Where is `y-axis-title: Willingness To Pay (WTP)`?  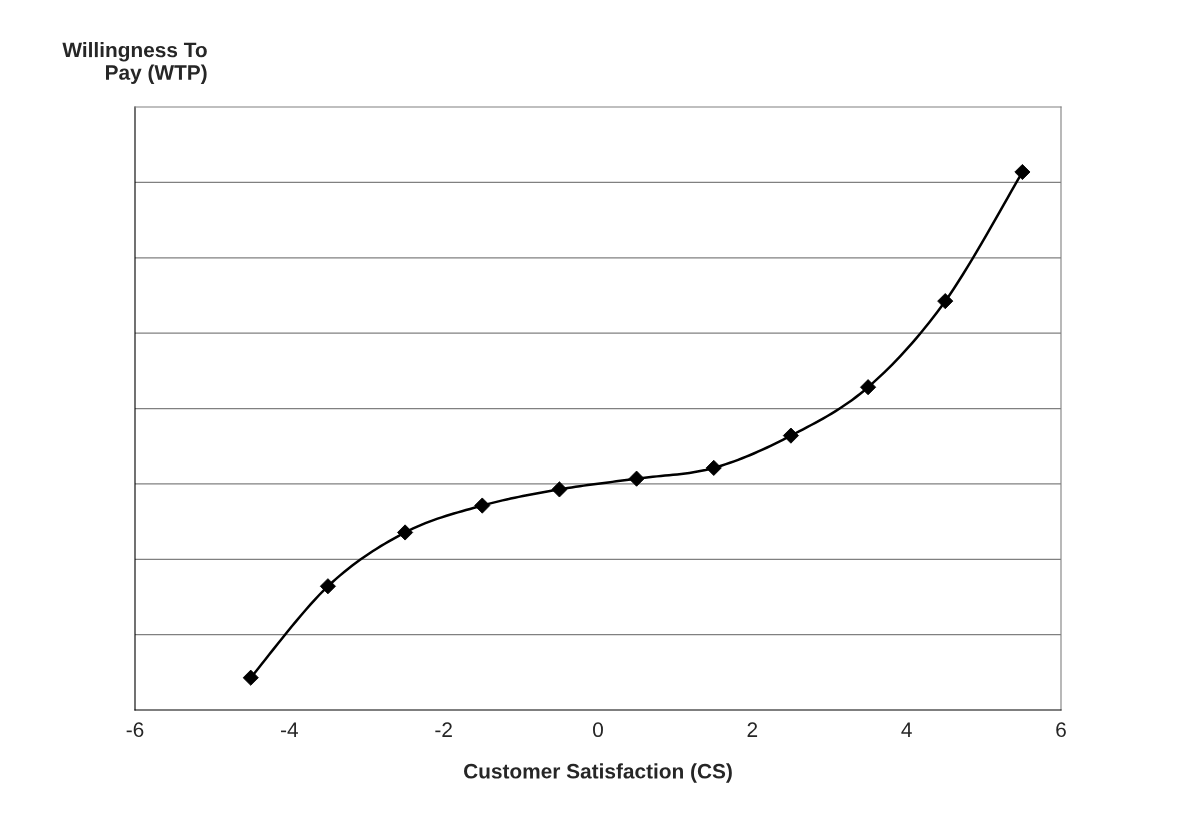
y-axis-title: Willingness To Pay (WTP) is located at coordinates (134, 63).